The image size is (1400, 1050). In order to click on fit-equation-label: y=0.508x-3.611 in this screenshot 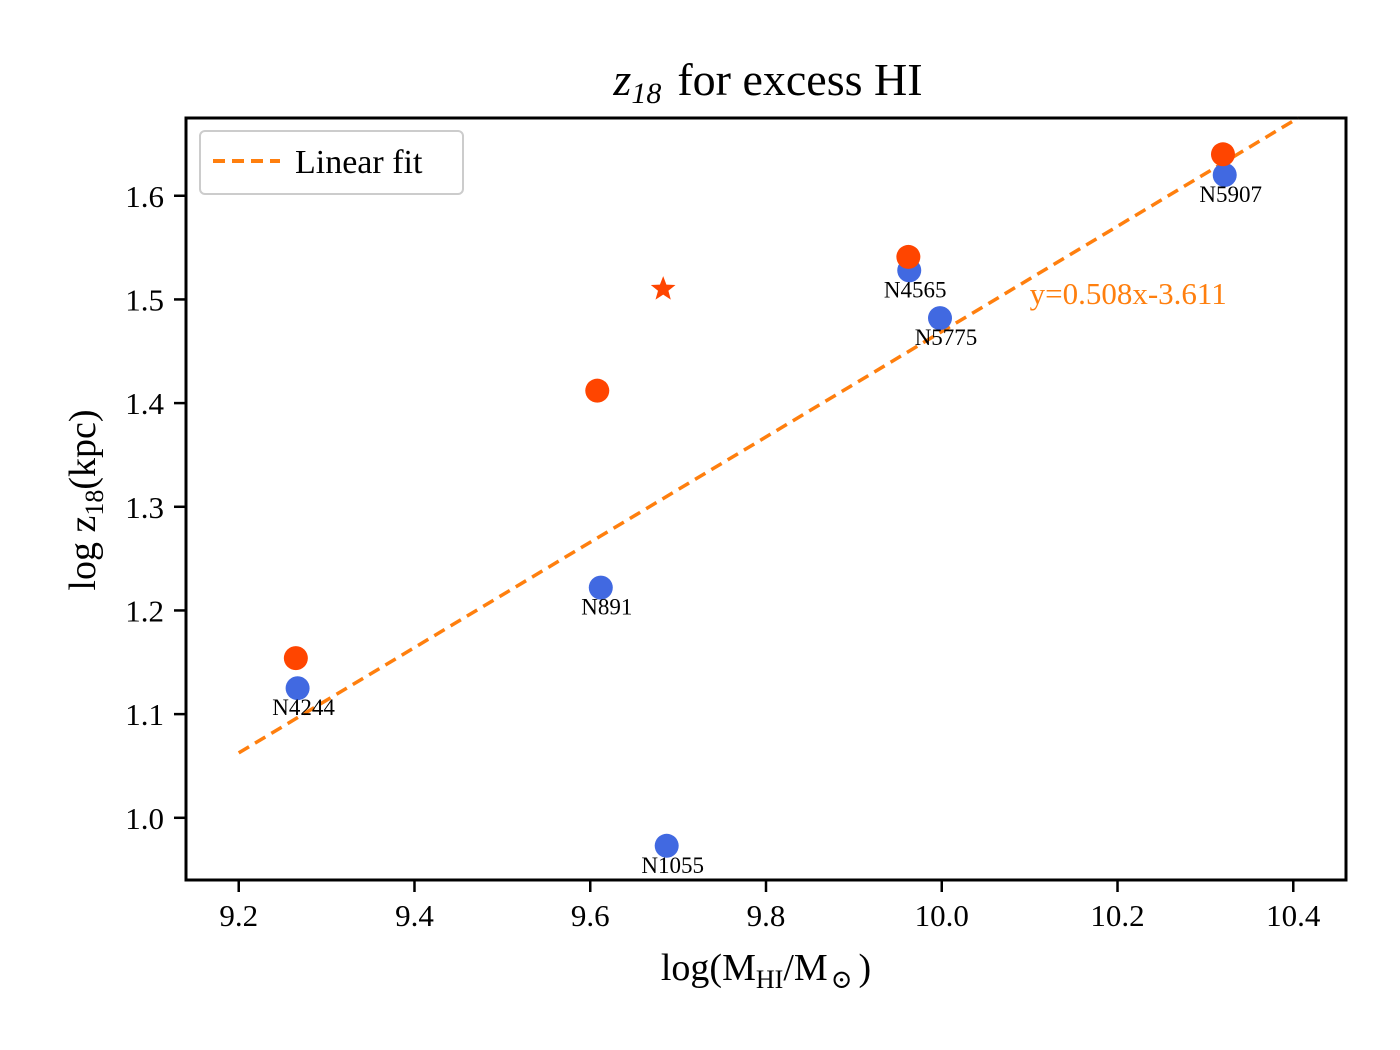, I will do `click(1128, 293)`.